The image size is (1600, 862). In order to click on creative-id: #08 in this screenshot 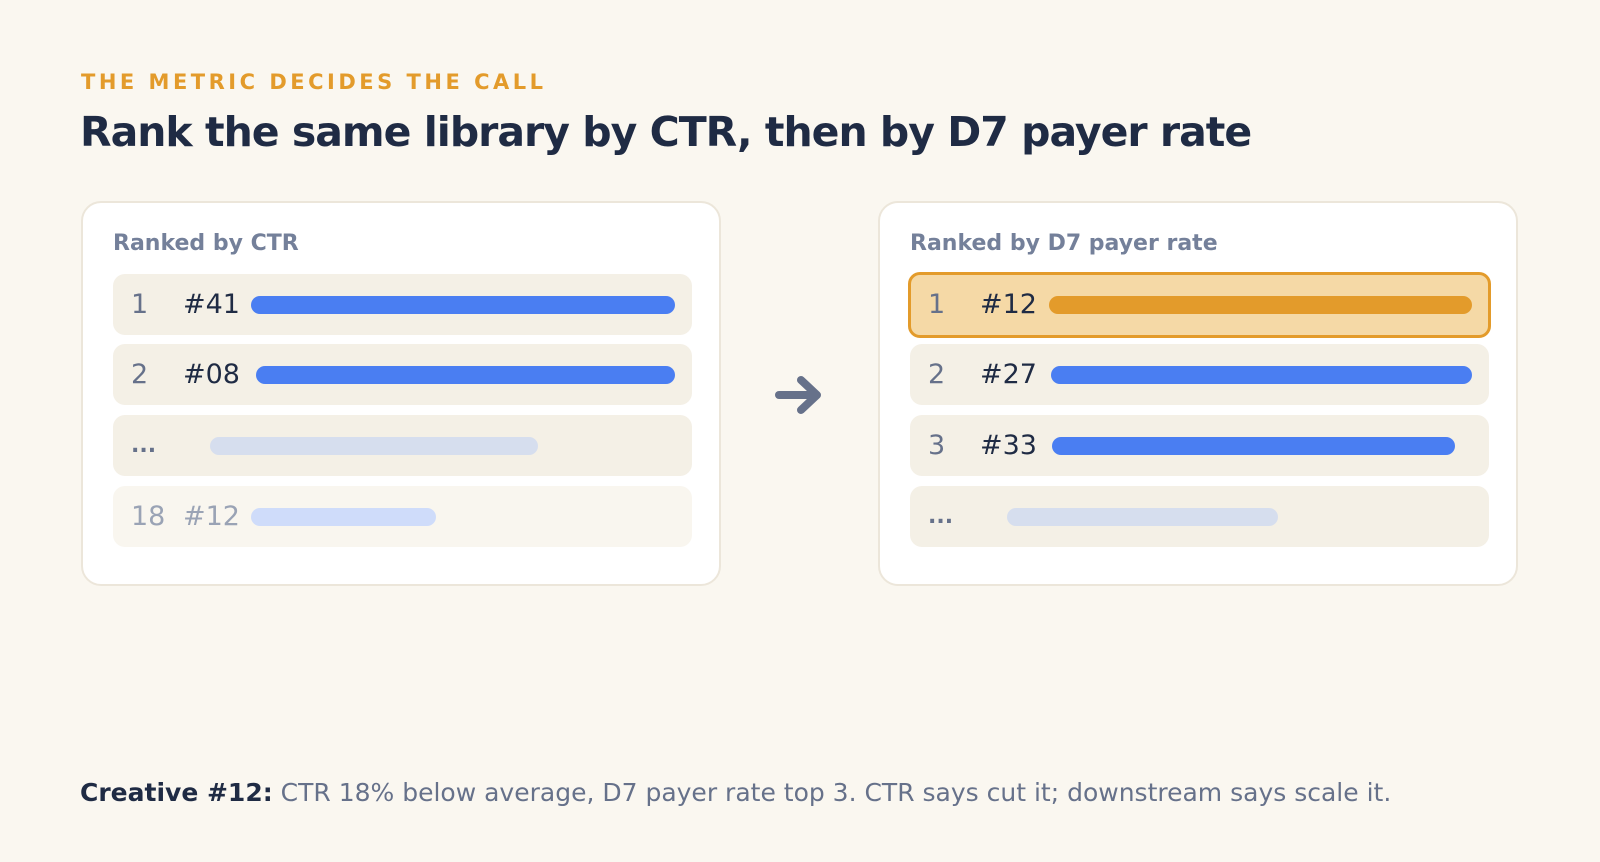, I will do `click(211, 374)`.